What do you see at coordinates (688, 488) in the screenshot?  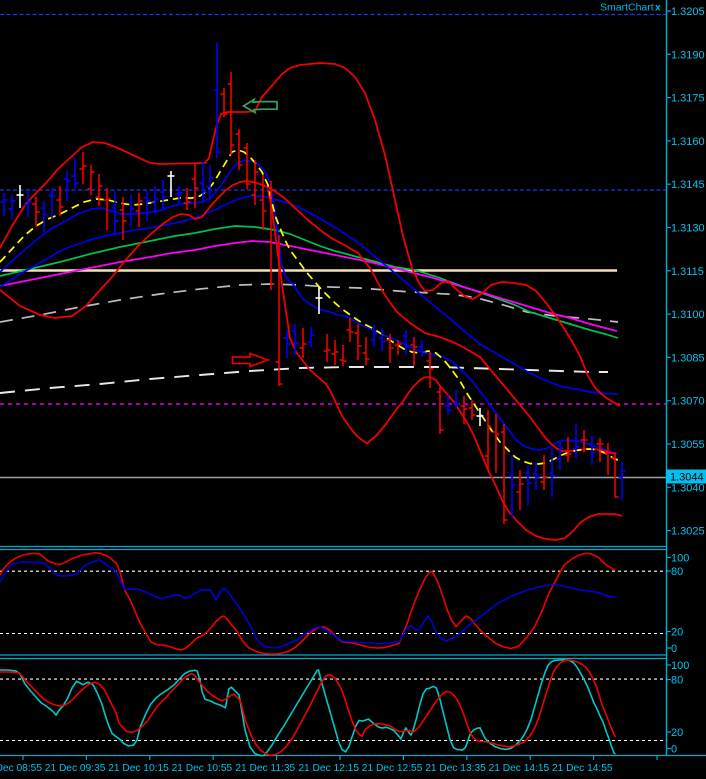 I see `svg-text: 1.3040` at bounding box center [688, 488].